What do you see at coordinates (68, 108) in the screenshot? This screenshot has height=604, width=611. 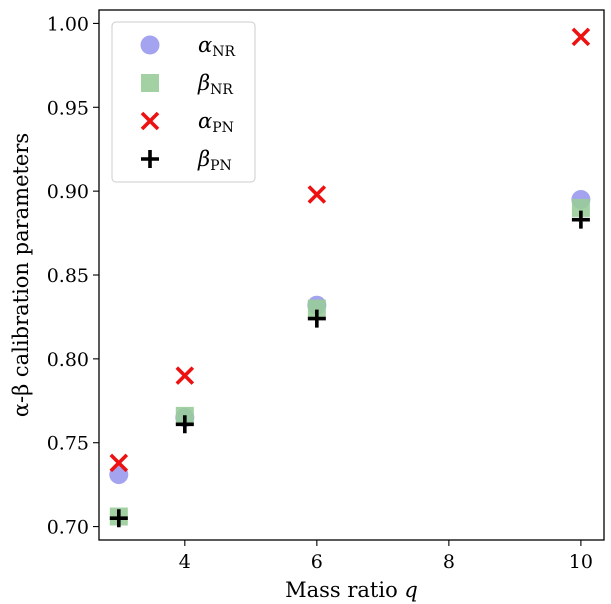 I see `y-tick-label: 0.95` at bounding box center [68, 108].